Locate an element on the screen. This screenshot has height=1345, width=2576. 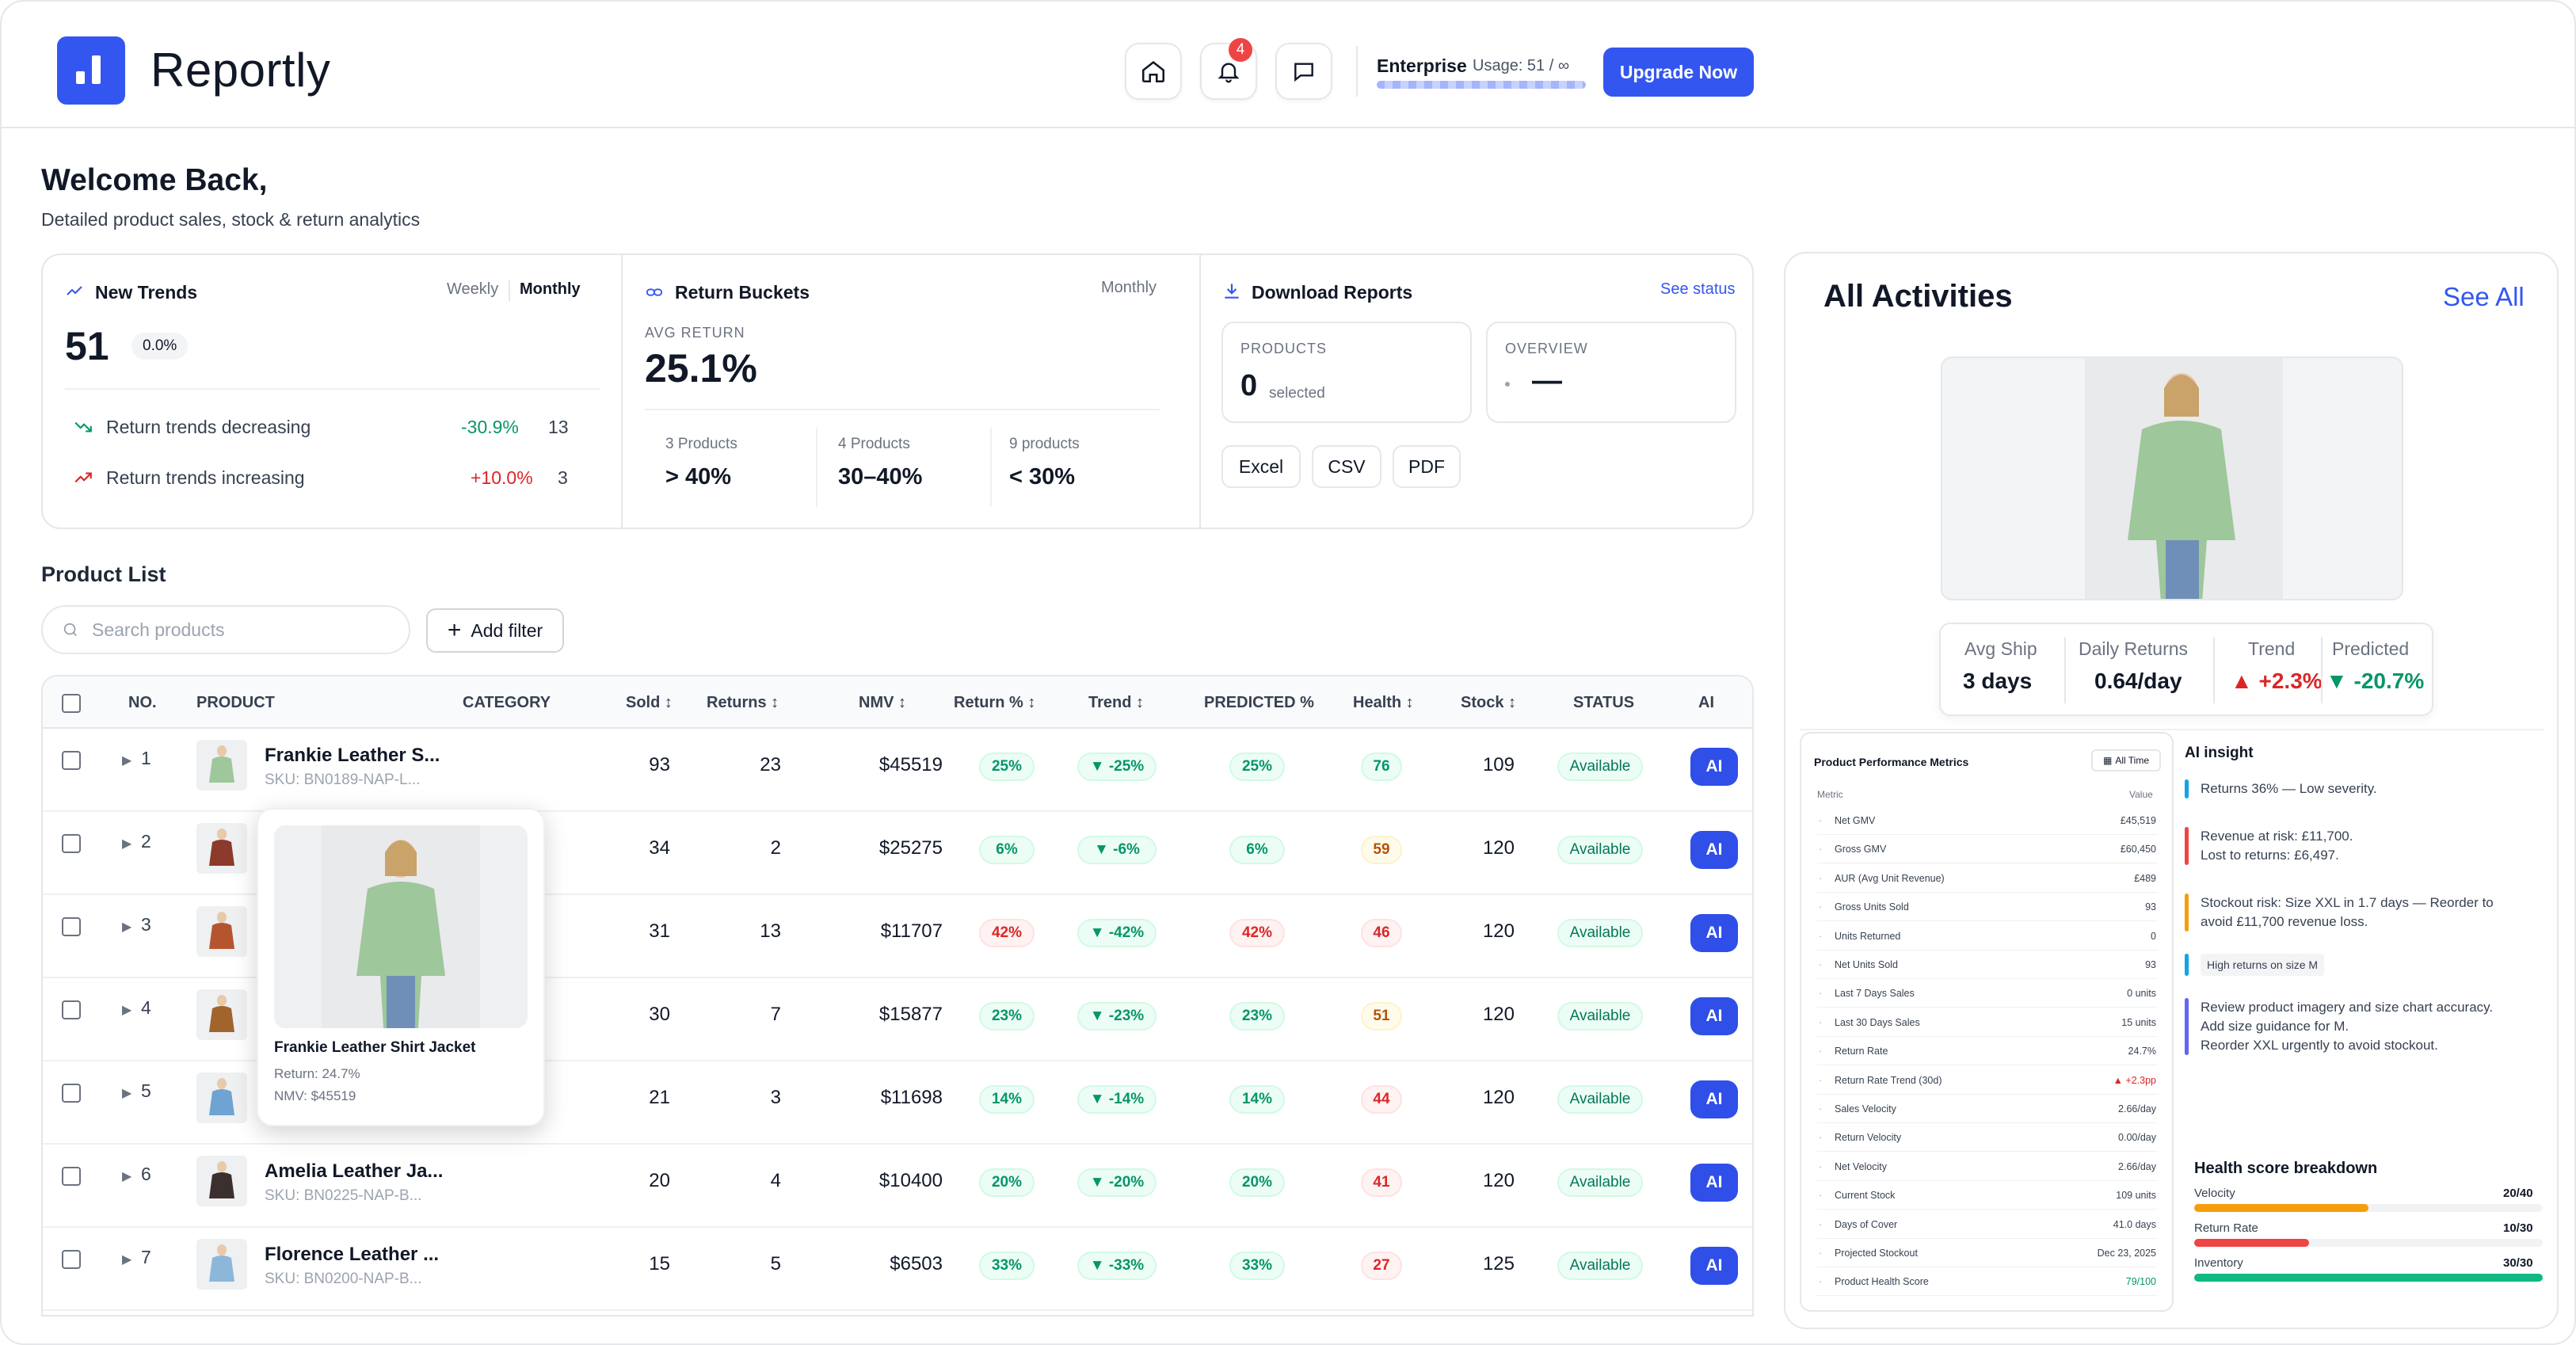
metrics-filter-label: All Time is located at coordinates (2133, 760).